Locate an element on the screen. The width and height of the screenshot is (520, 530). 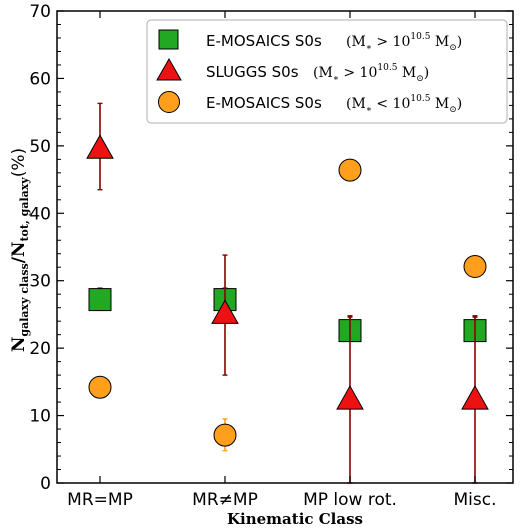
x-tick-label: Misc. is located at coordinates (475, 500).